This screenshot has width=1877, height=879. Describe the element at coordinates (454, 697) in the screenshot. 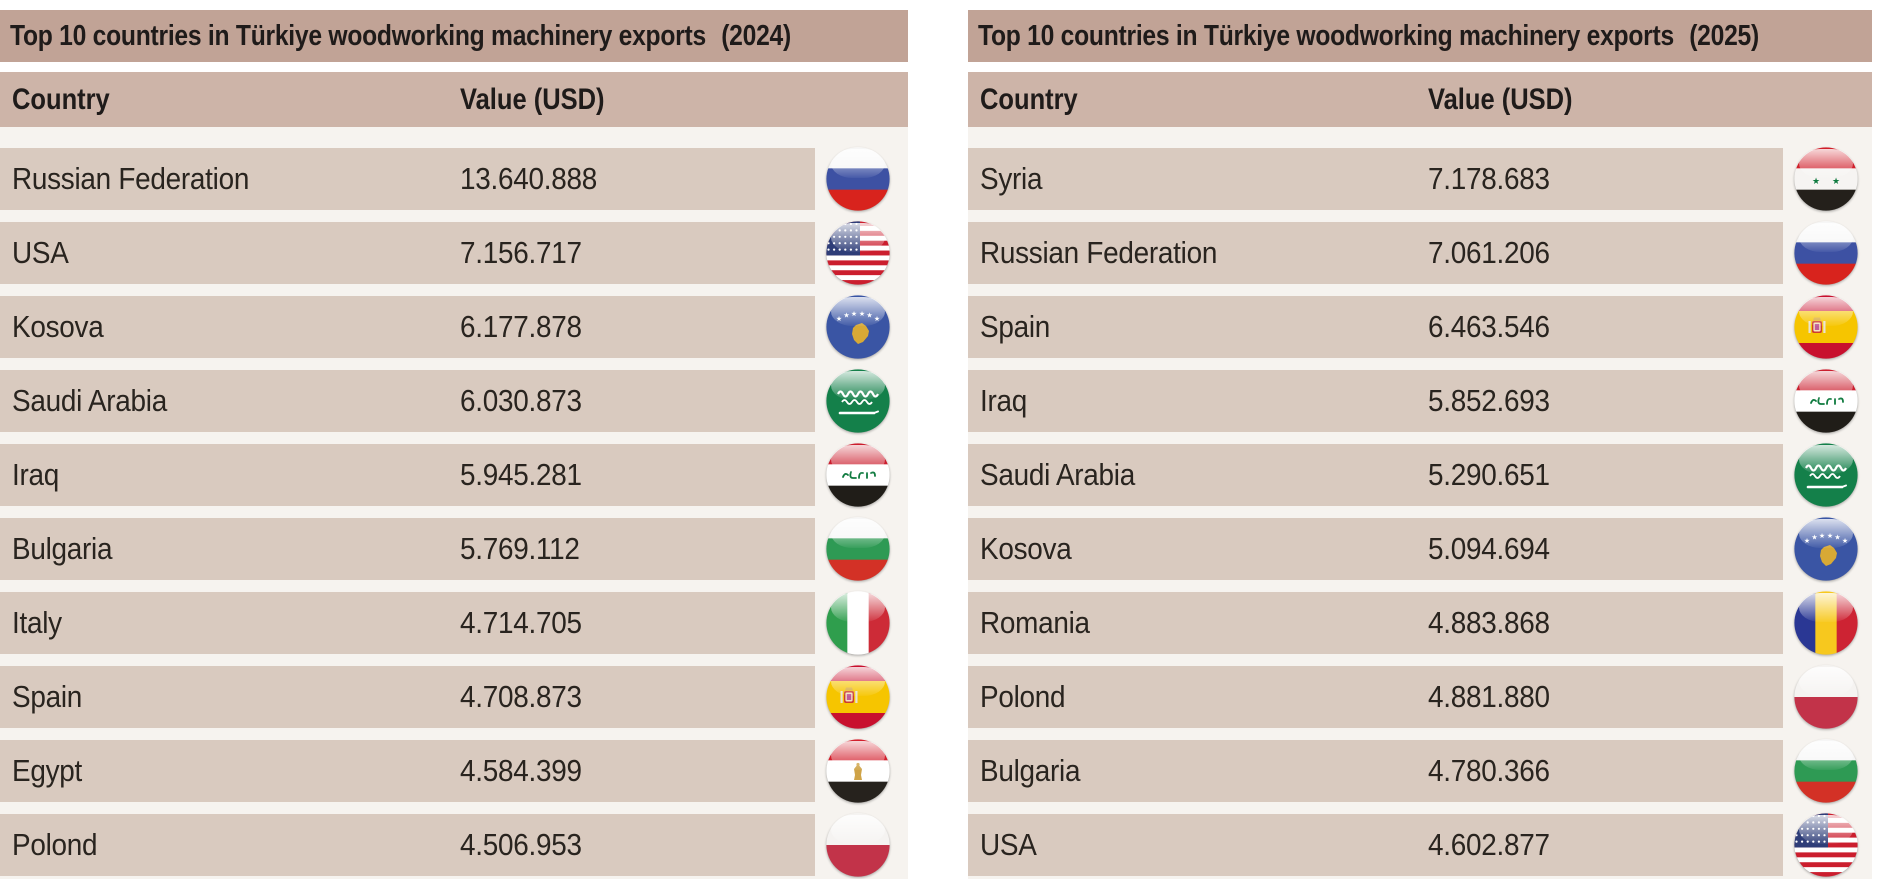

I see `table-row: Spain 4.708.873` at that location.